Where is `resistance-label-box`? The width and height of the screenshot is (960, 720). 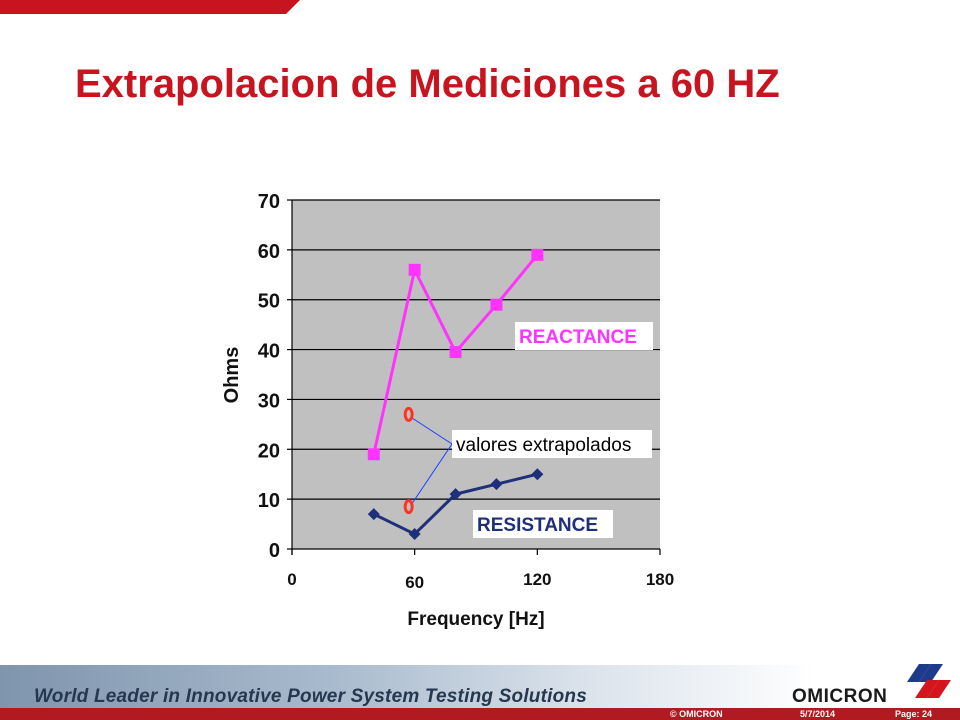
resistance-label-box is located at coordinates (543, 524).